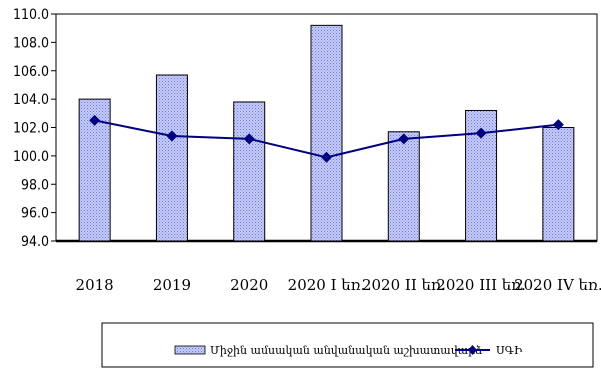  What do you see at coordinates (35, 242) in the screenshot?
I see `y-tick-label: 94.0` at bounding box center [35, 242].